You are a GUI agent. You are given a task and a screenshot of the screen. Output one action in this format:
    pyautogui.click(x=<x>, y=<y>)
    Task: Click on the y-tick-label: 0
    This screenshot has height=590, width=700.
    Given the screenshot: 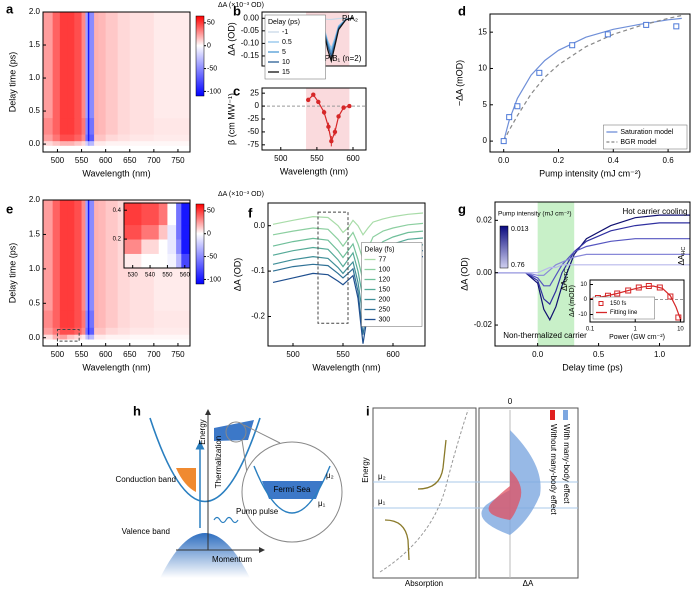 What is the action you would take?
    pyautogui.click(x=586, y=300)
    